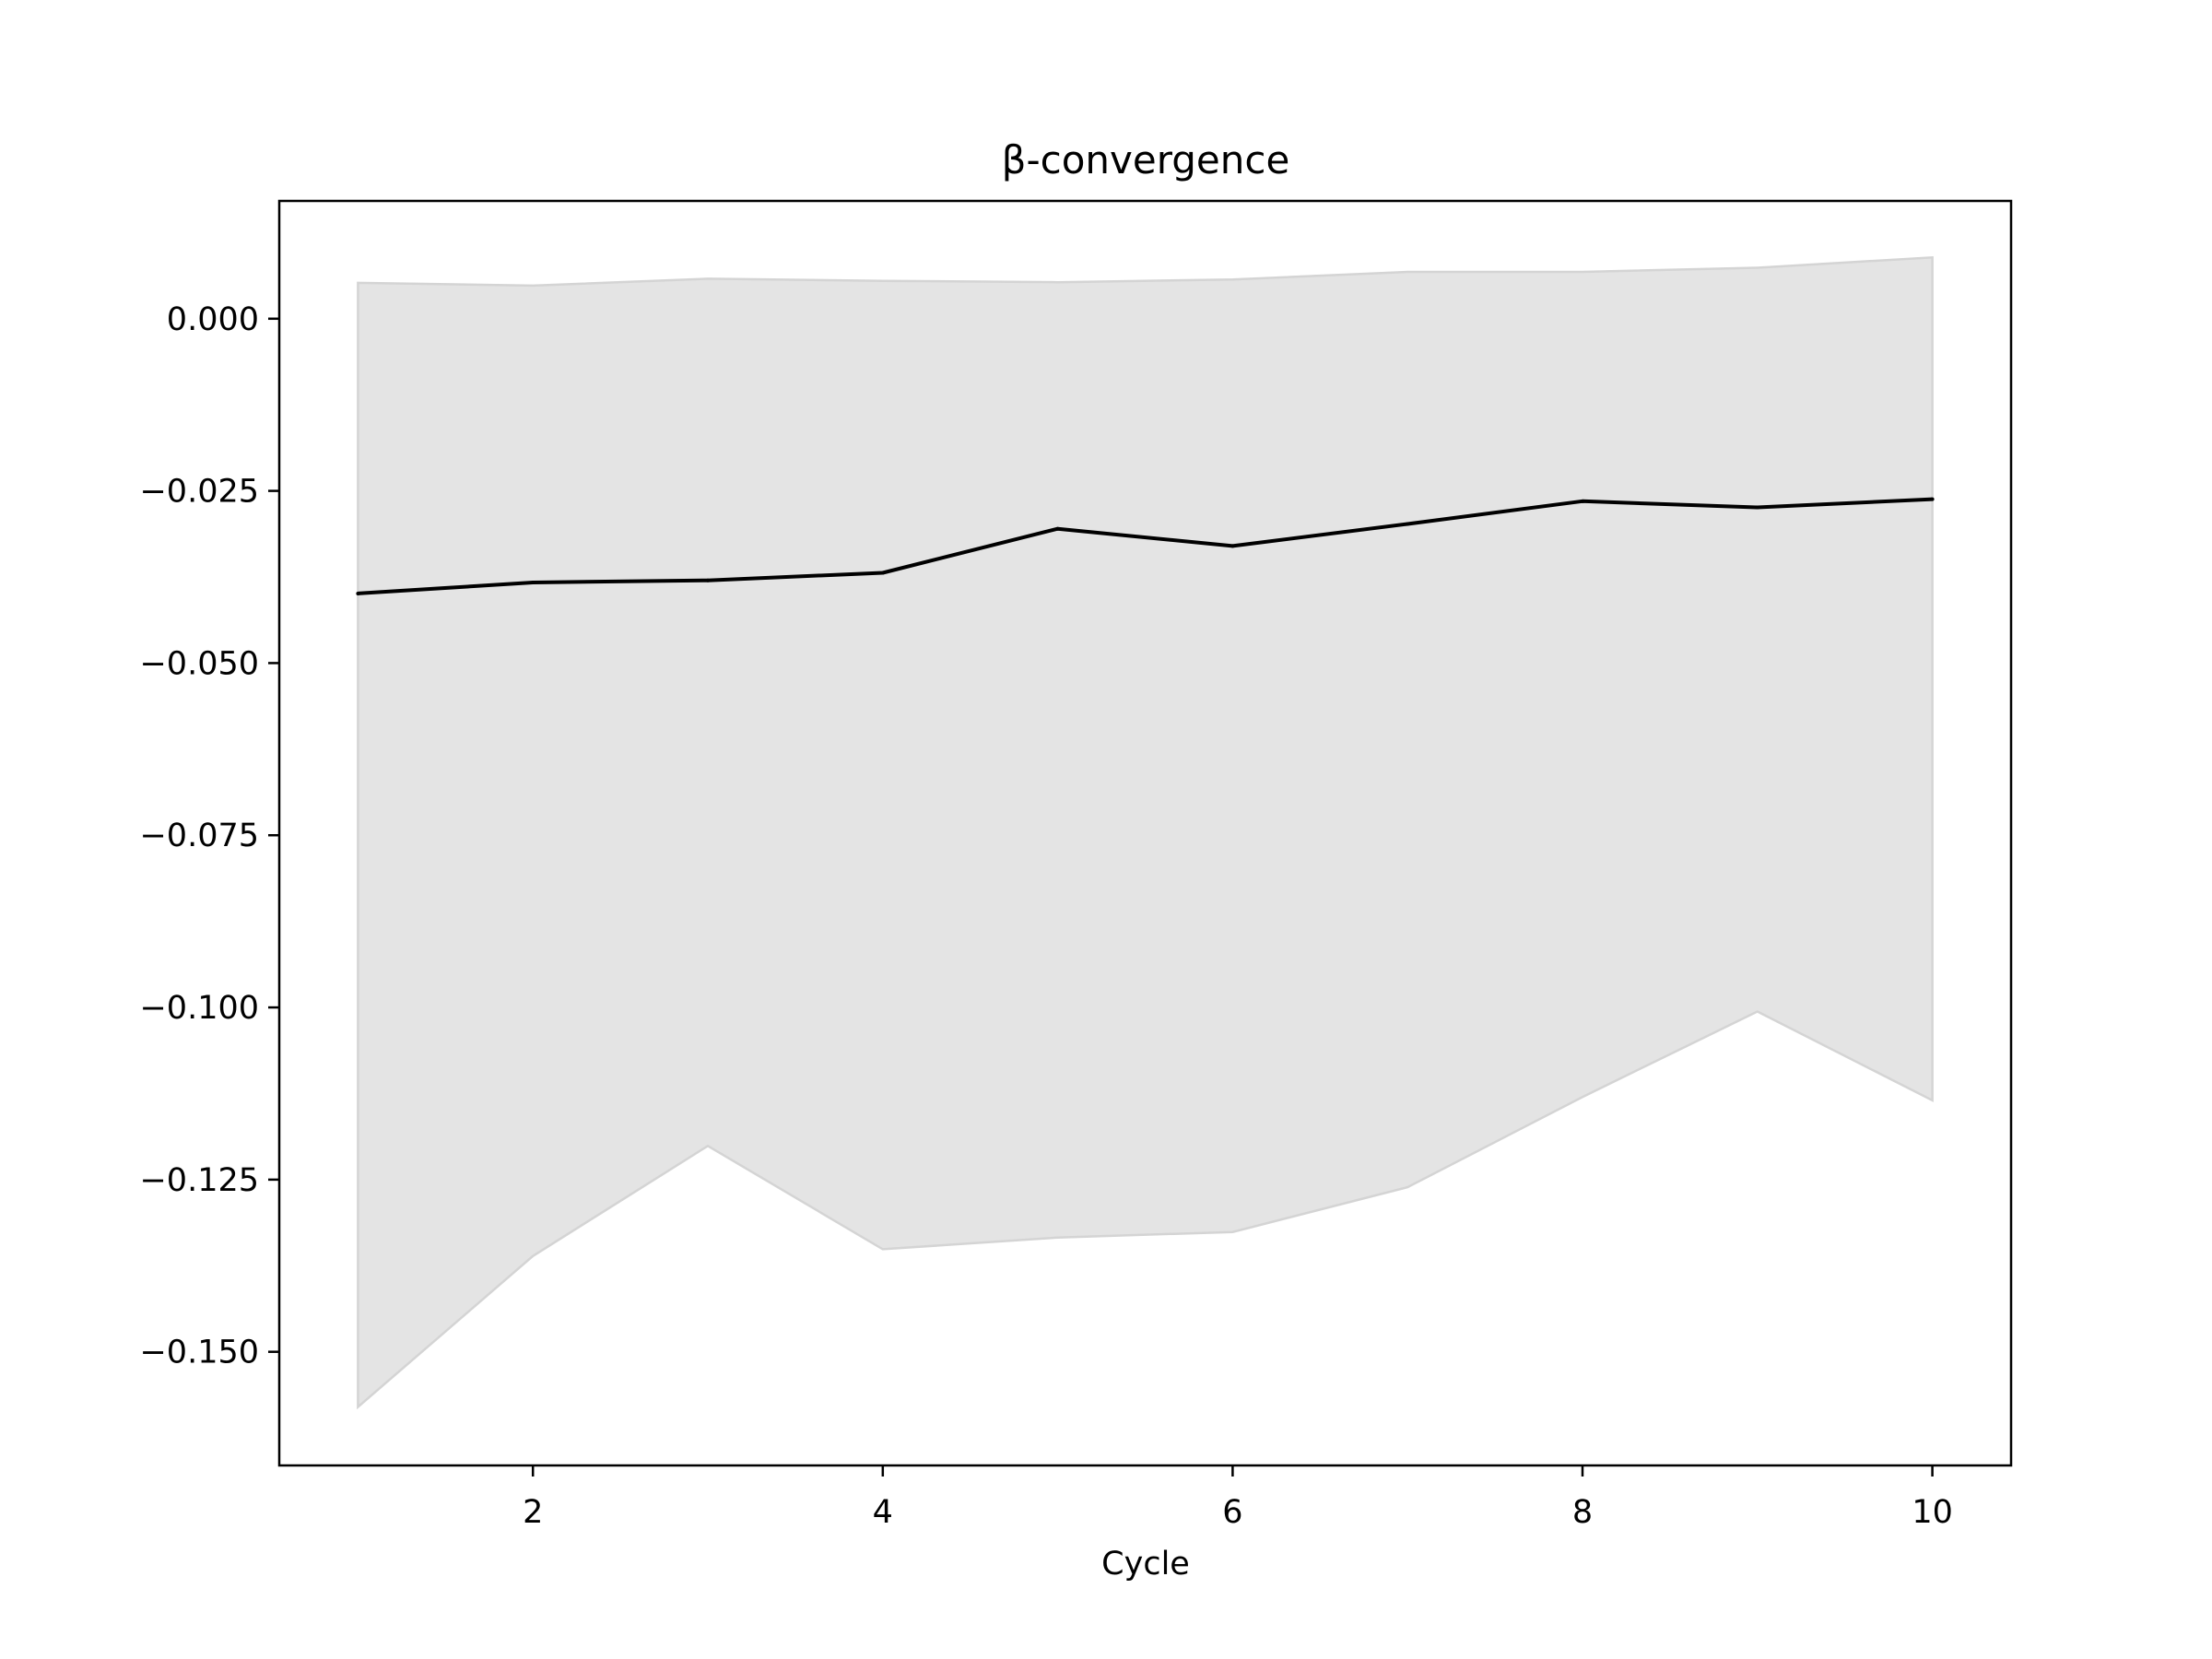 The width and height of the screenshot is (2212, 1659). I want to click on y-tick-label: −0.075, so click(199, 836).